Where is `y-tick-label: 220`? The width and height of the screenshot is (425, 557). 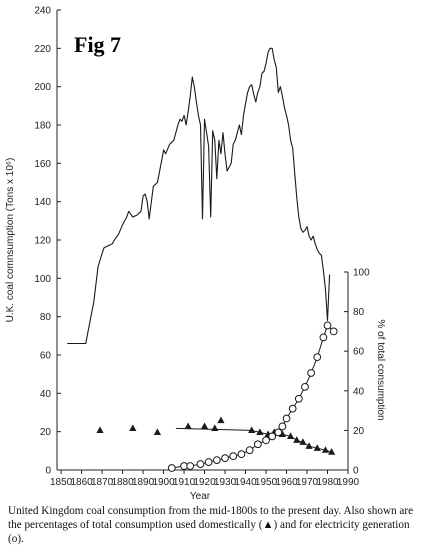 y-tick-label: 220 is located at coordinates (42, 49).